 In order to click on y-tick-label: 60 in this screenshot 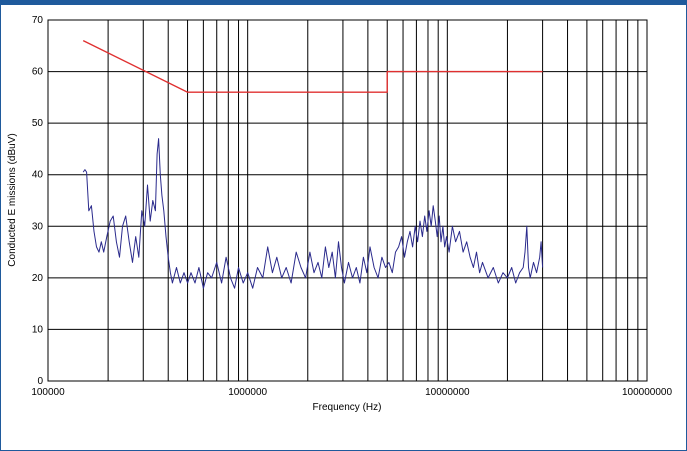, I will do `click(38, 72)`.